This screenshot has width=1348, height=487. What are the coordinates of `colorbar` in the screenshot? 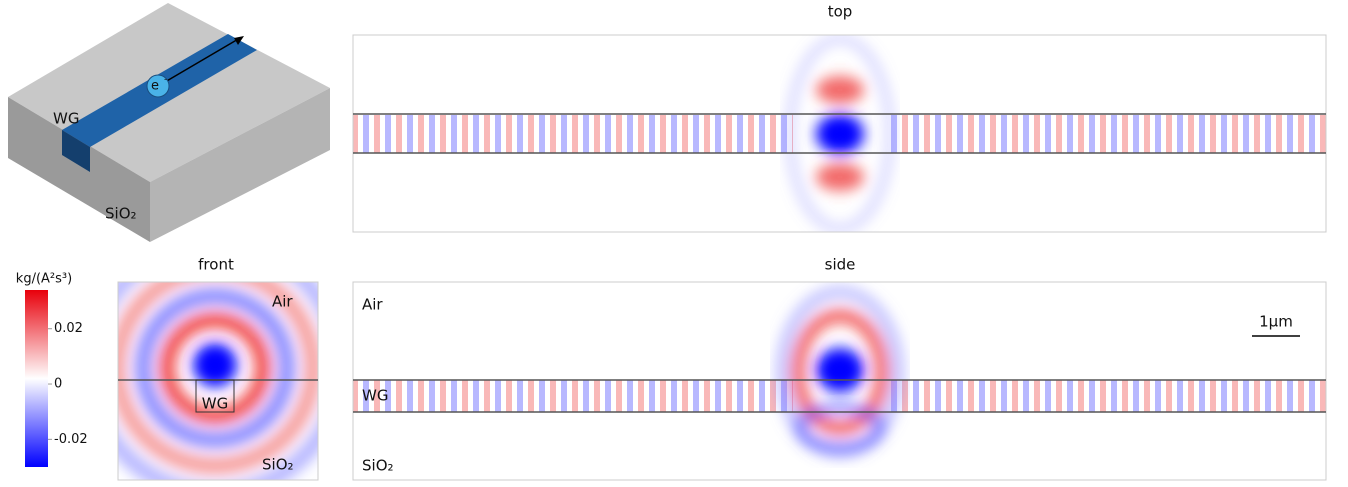 It's located at (36, 378).